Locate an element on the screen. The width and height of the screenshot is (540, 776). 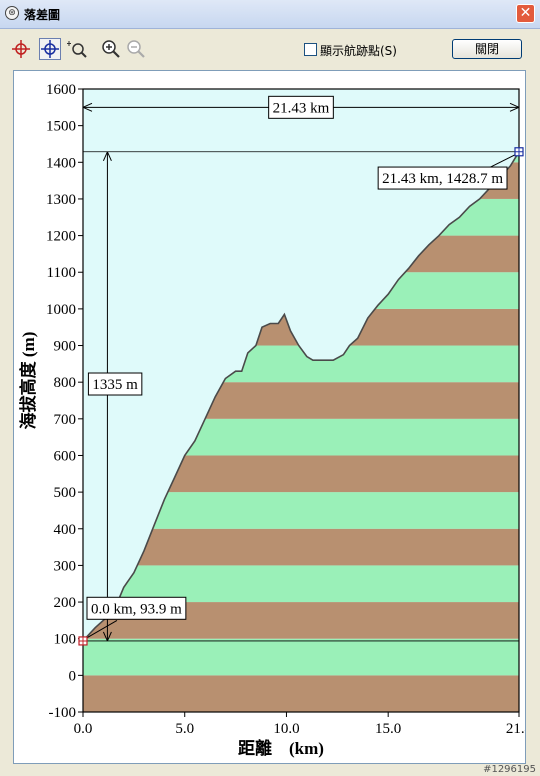
crosshair-blue-icon is located at coordinates (50, 49).